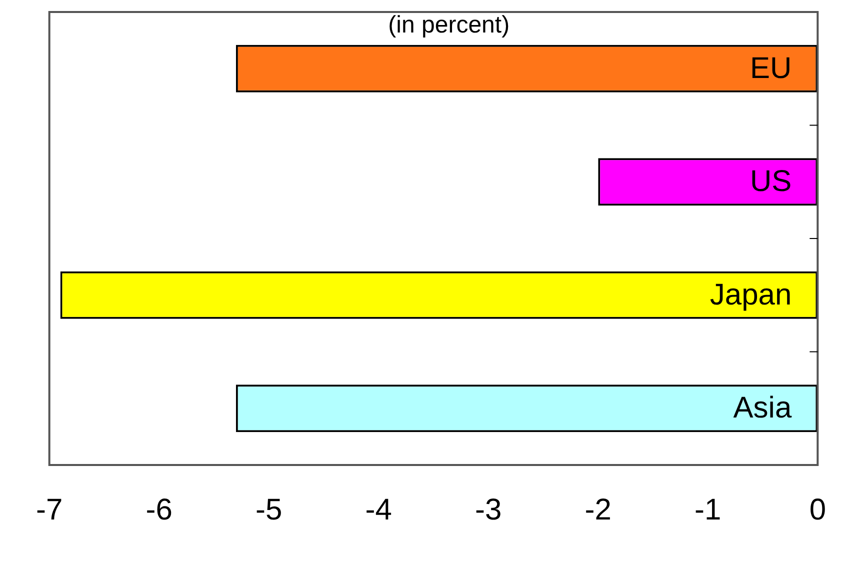 The image size is (862, 565). What do you see at coordinates (49, 509) in the screenshot?
I see `x-tick-label: -7` at bounding box center [49, 509].